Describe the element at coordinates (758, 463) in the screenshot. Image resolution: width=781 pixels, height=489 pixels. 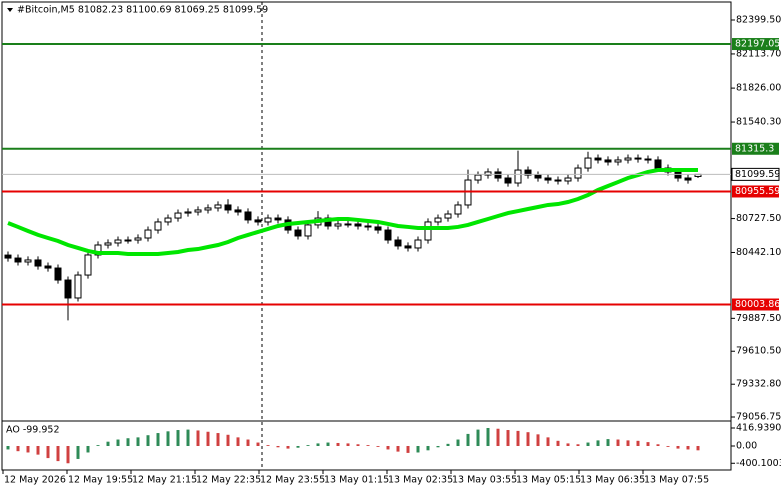
I see `ao-tick-label: -400.1003` at that location.